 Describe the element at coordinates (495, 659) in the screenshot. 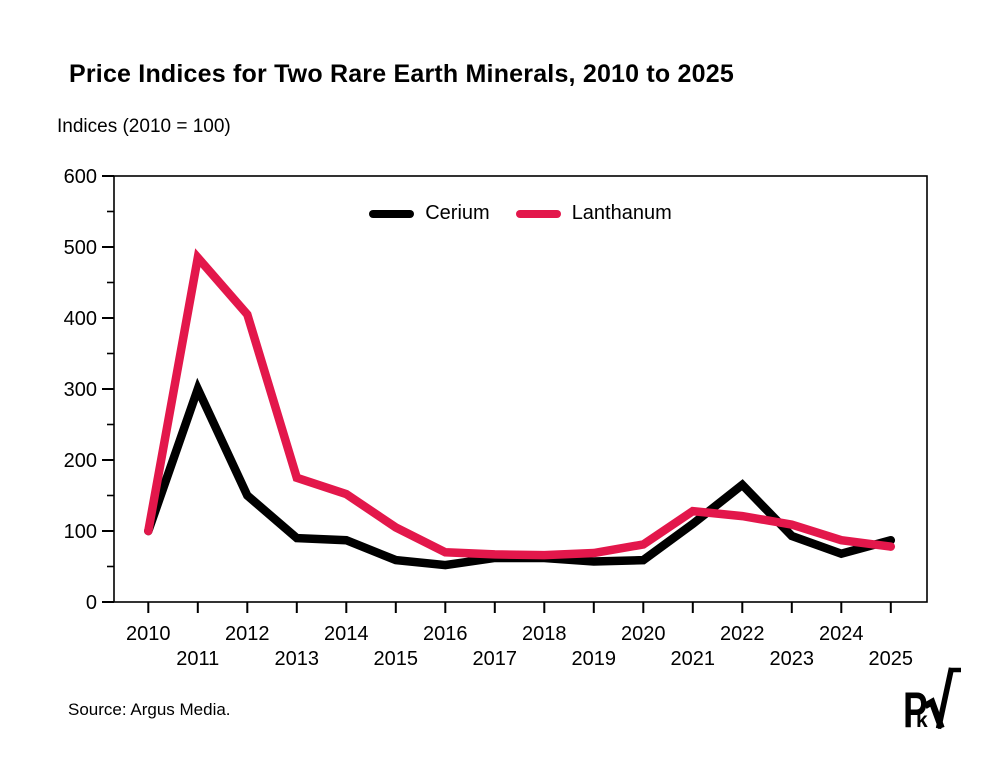

I see `x-tick-label: 2017` at that location.